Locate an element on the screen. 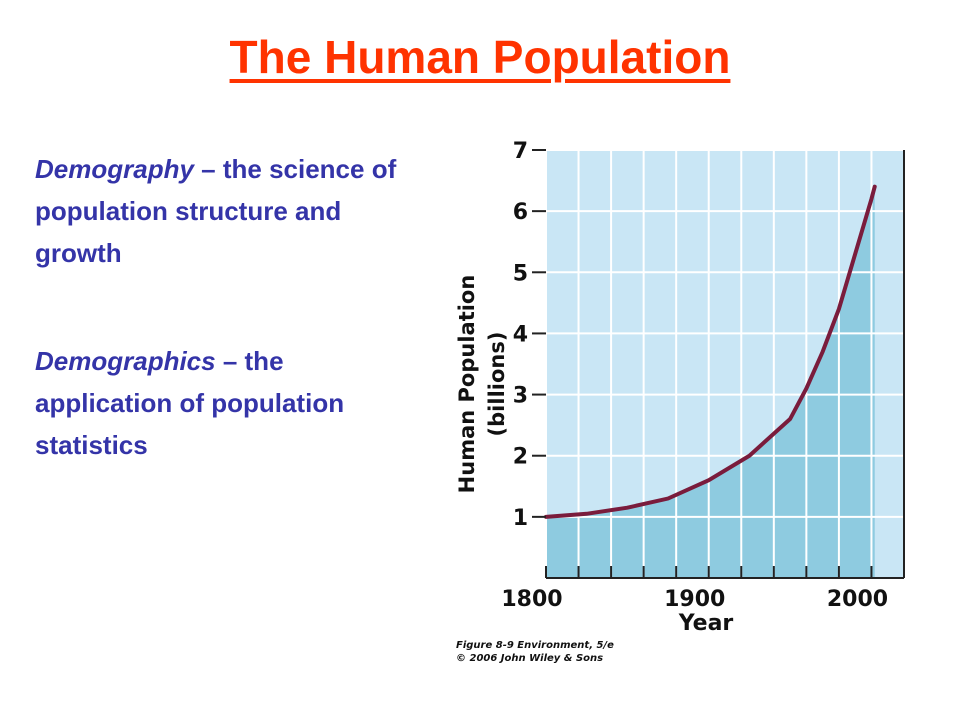  x-tick-label: 2000 is located at coordinates (857, 599).